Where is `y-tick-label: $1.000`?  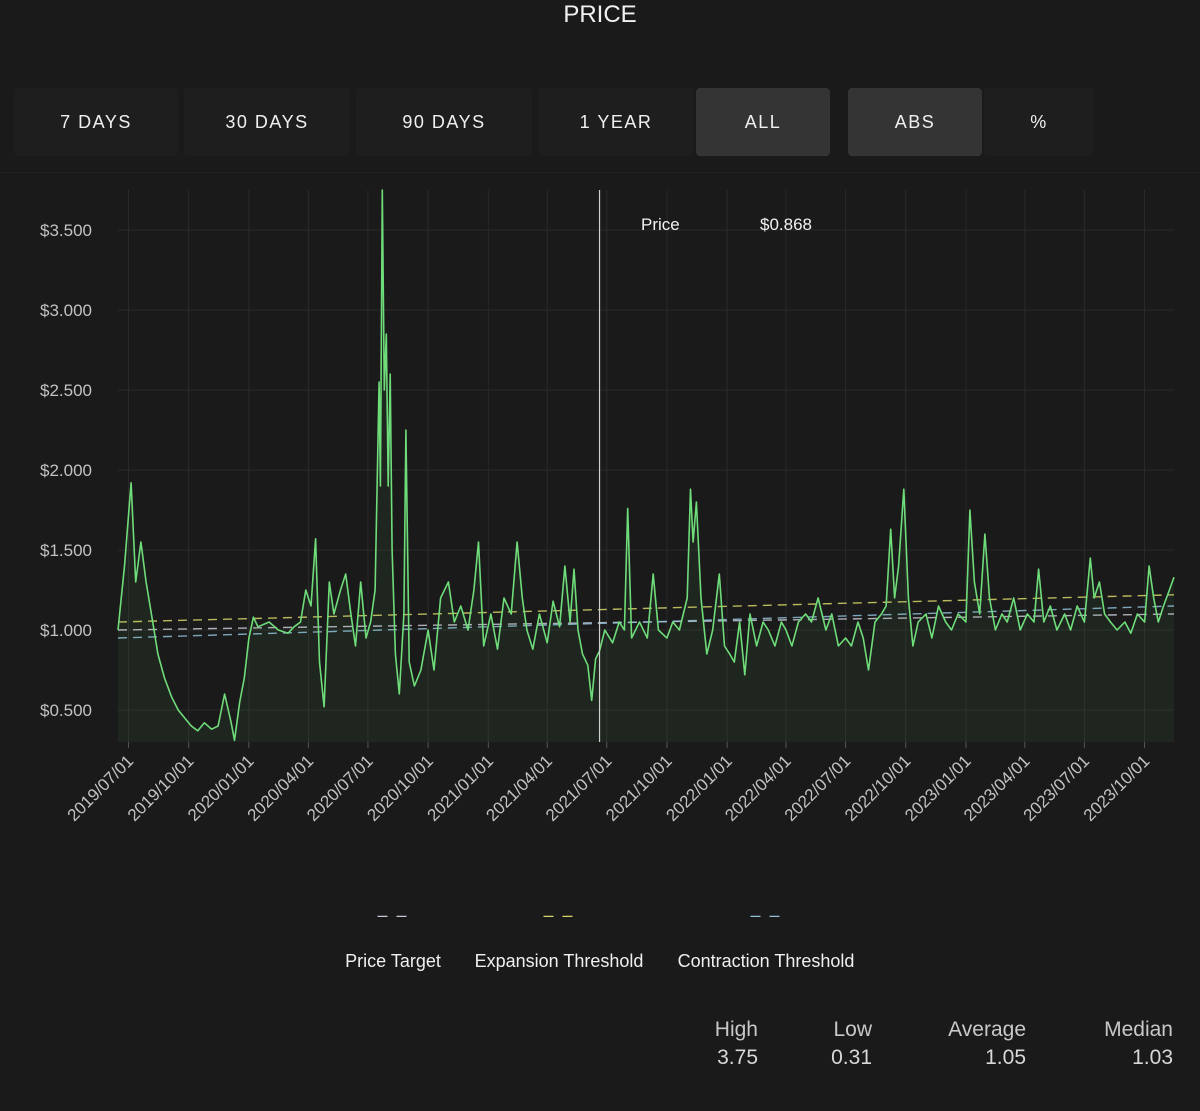 y-tick-label: $1.000 is located at coordinates (66, 630).